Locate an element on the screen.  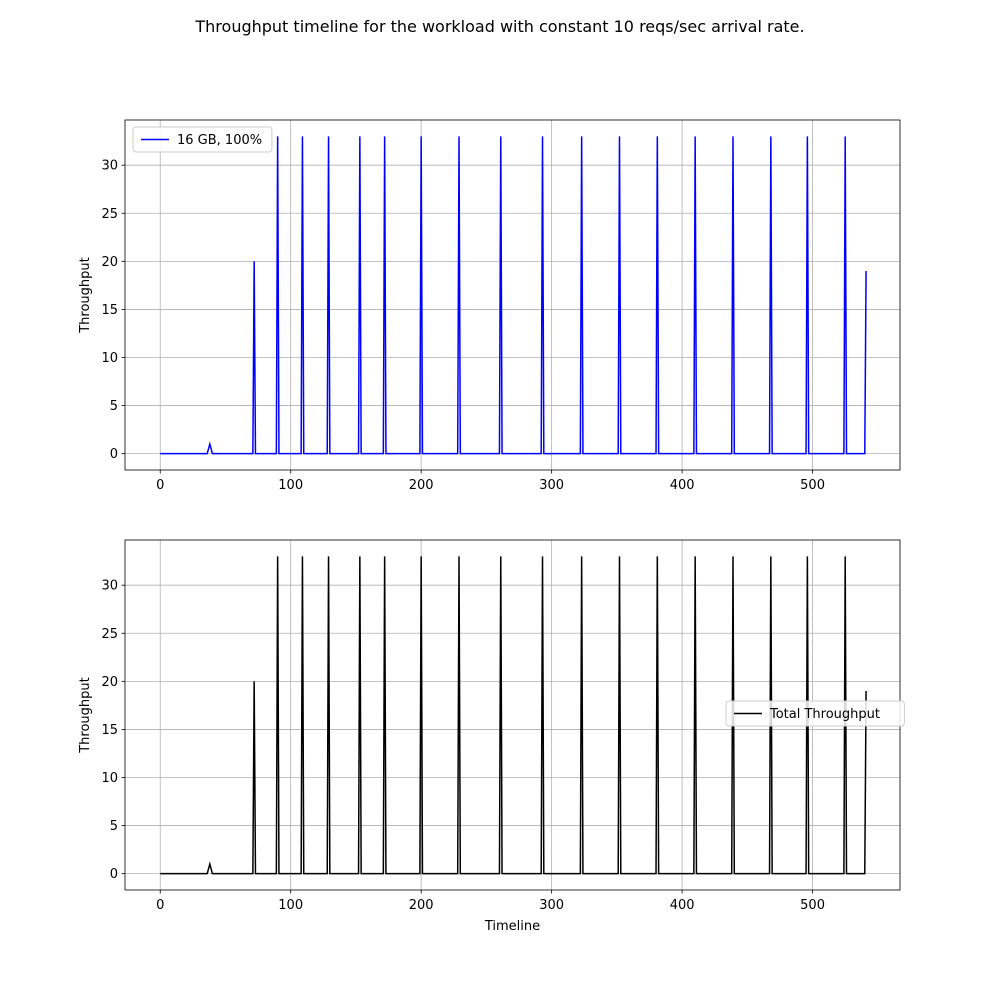
legend-label: 16 GB, 100% is located at coordinates (219, 140).